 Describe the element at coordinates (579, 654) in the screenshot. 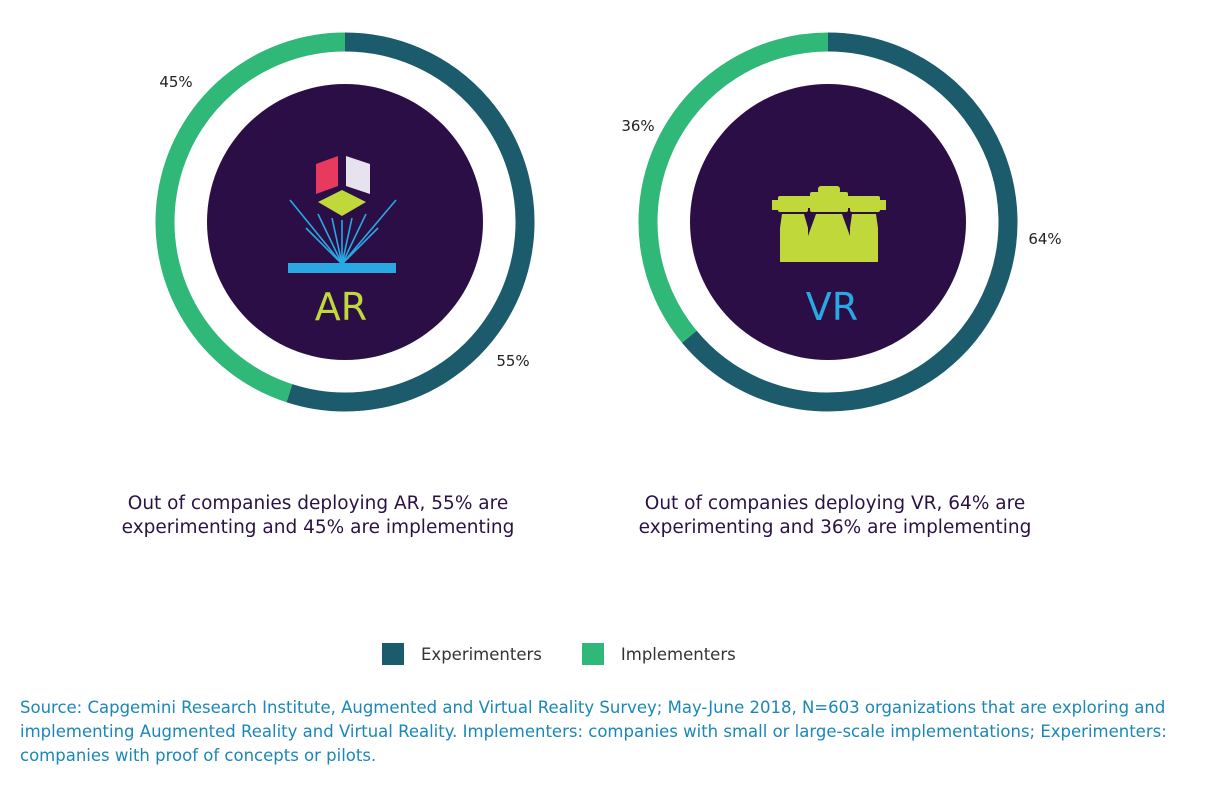

I see `legend: Experimenters Implementers` at that location.